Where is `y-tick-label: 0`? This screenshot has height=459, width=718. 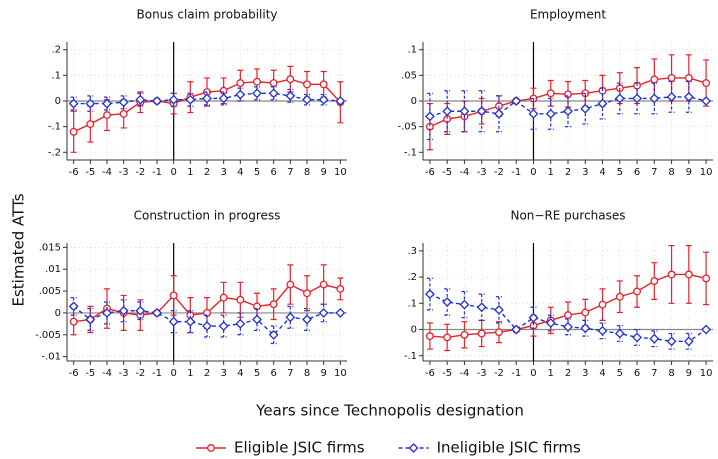
y-tick-label: 0 is located at coordinates (414, 101).